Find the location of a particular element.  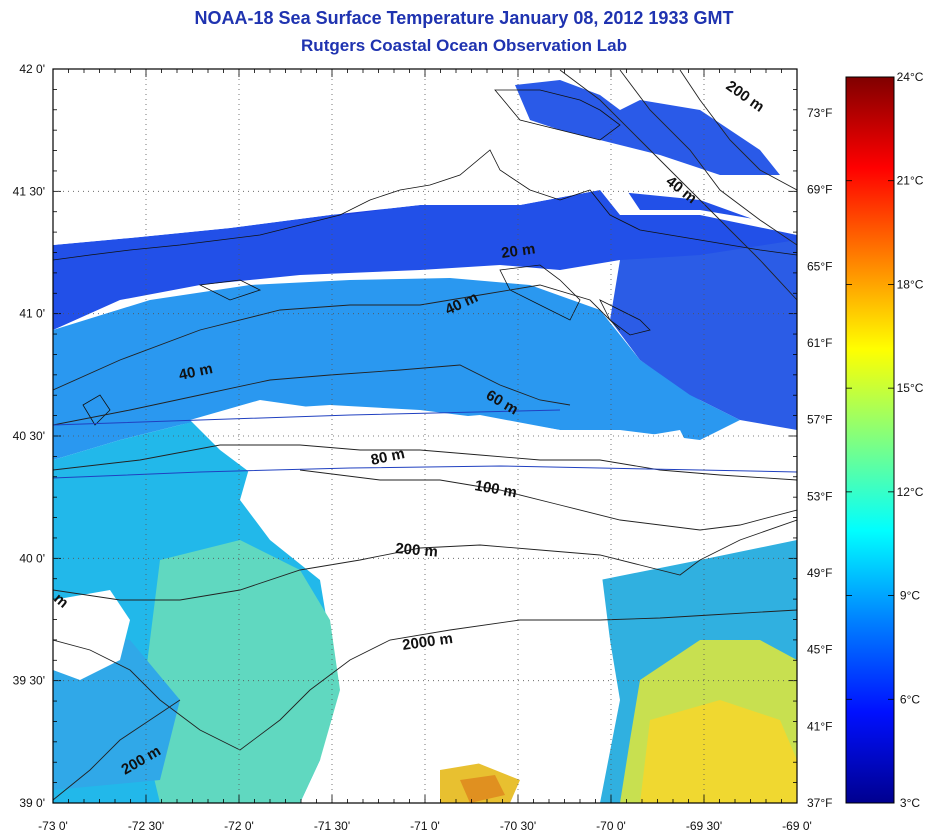

fahrenheit-label: 53°F is located at coordinates (819, 496).